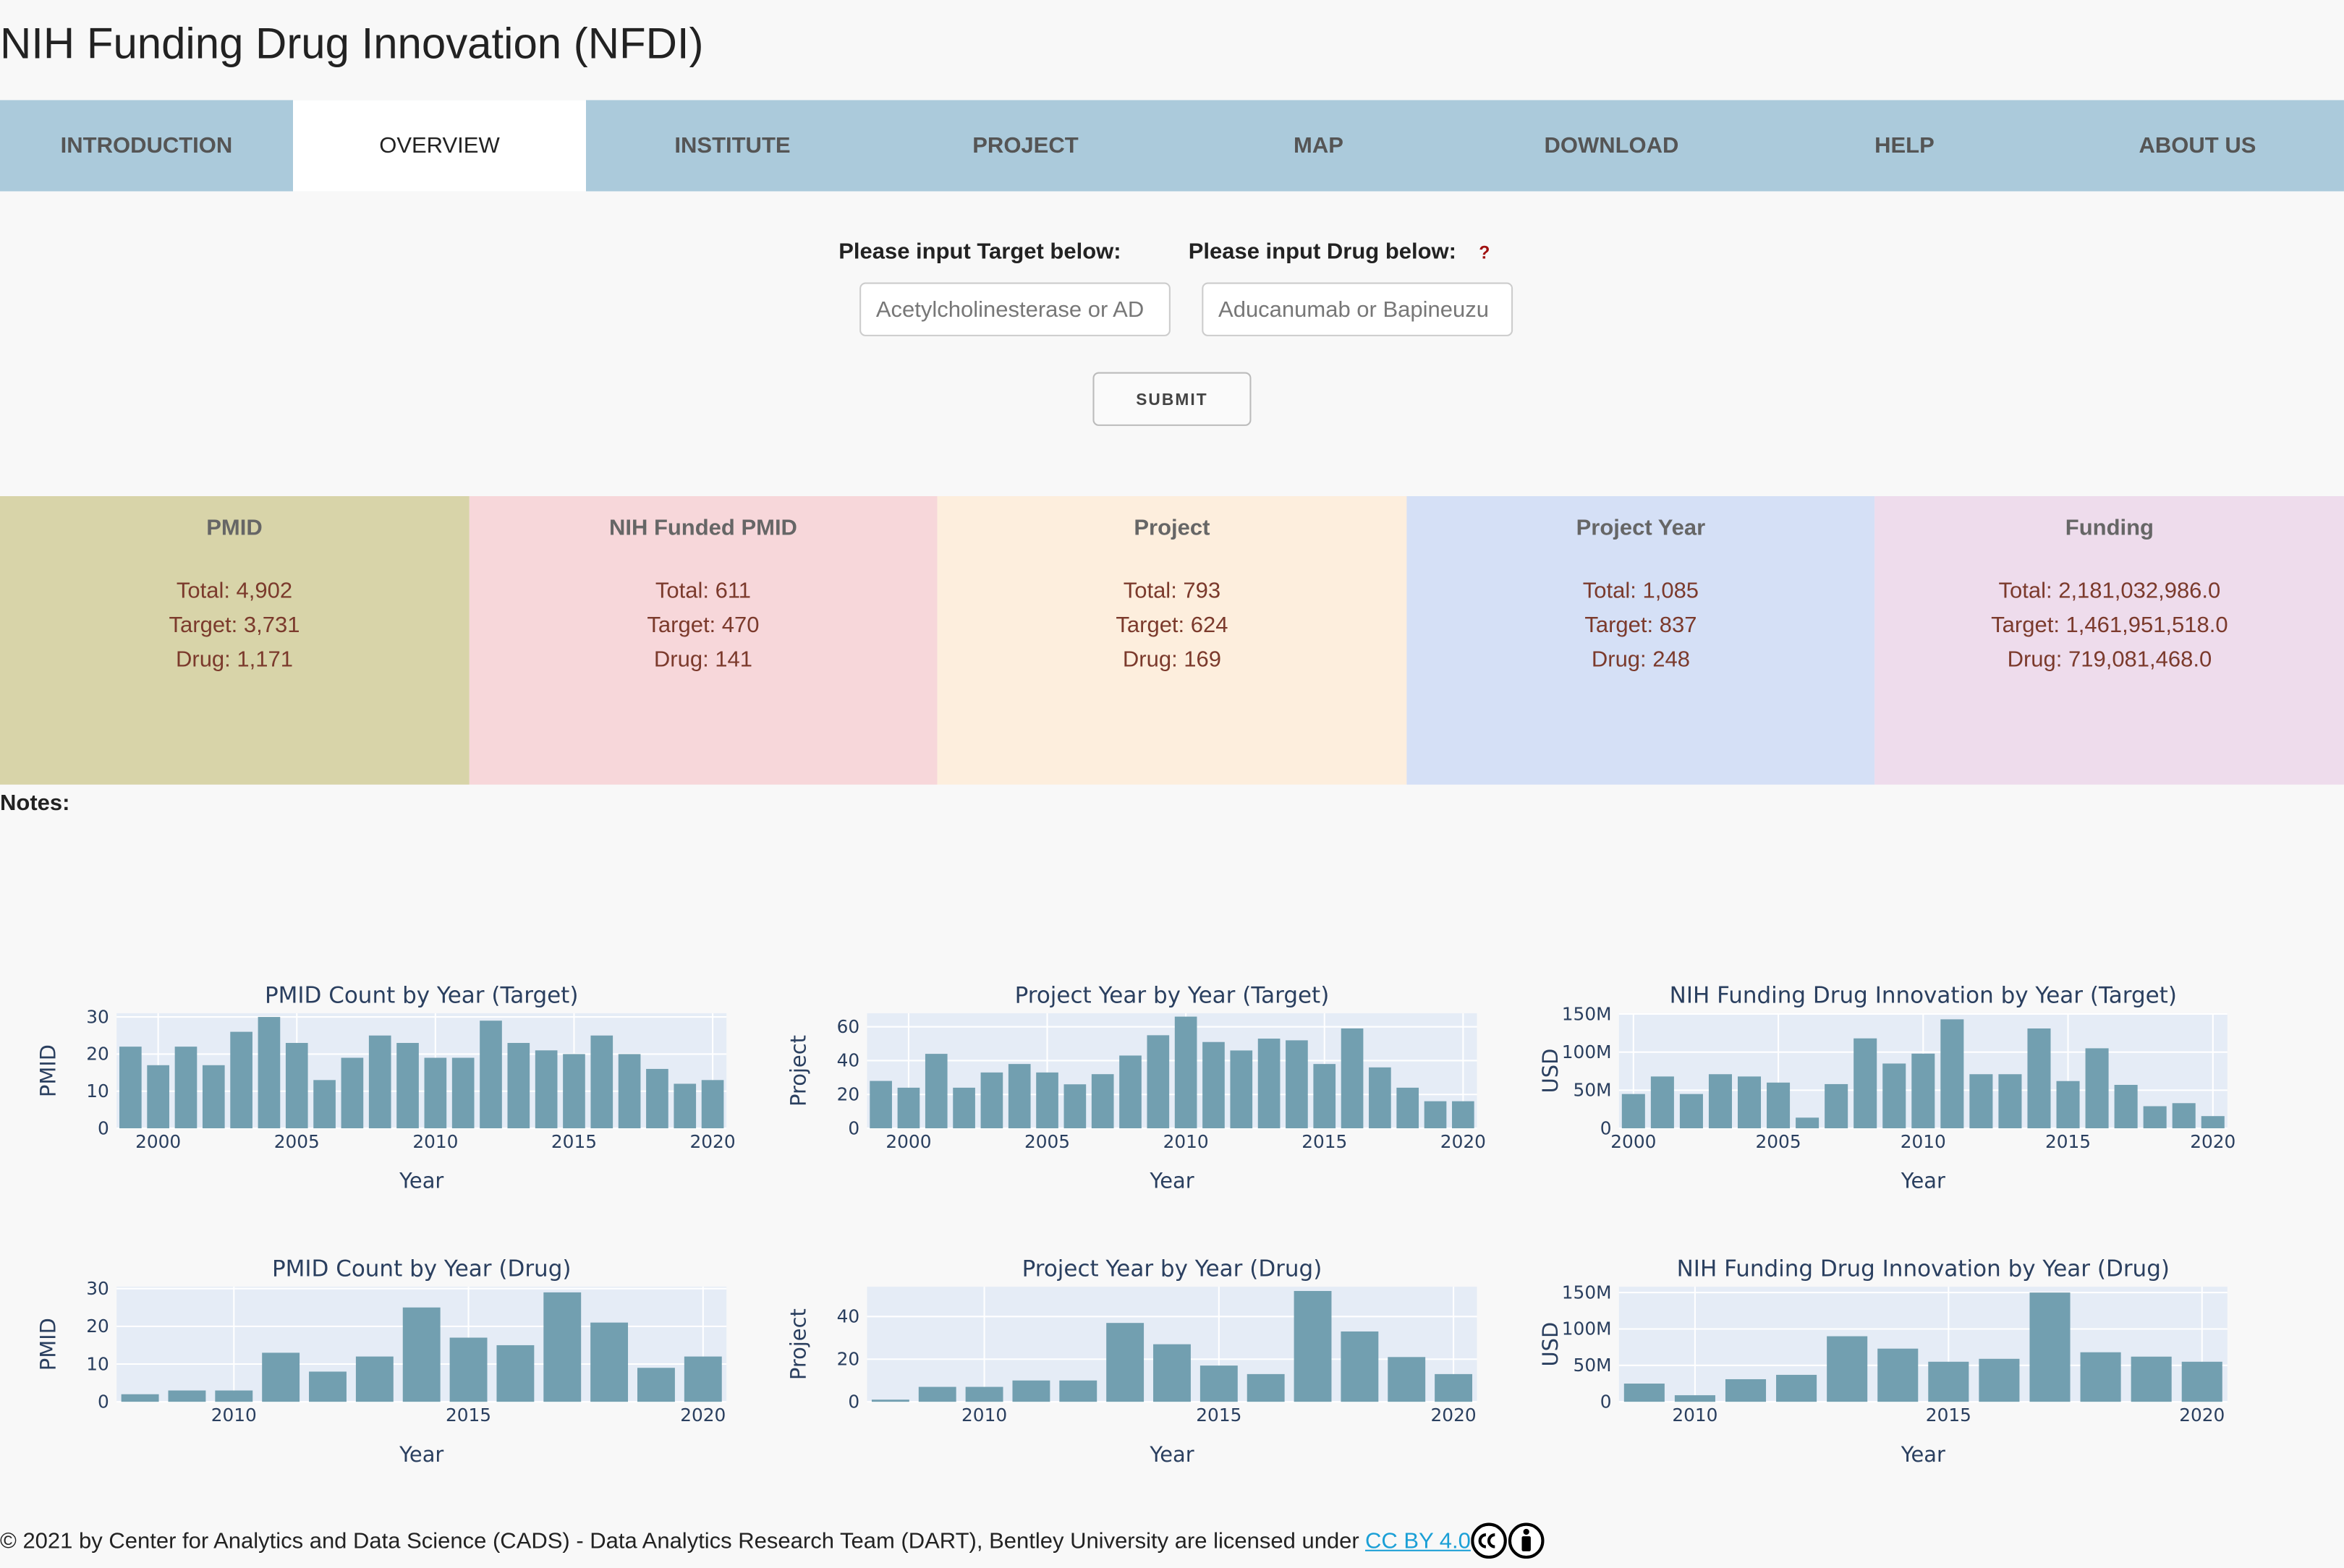  Describe the element at coordinates (848, 1026) in the screenshot. I see `y-tick-label: 60` at that location.